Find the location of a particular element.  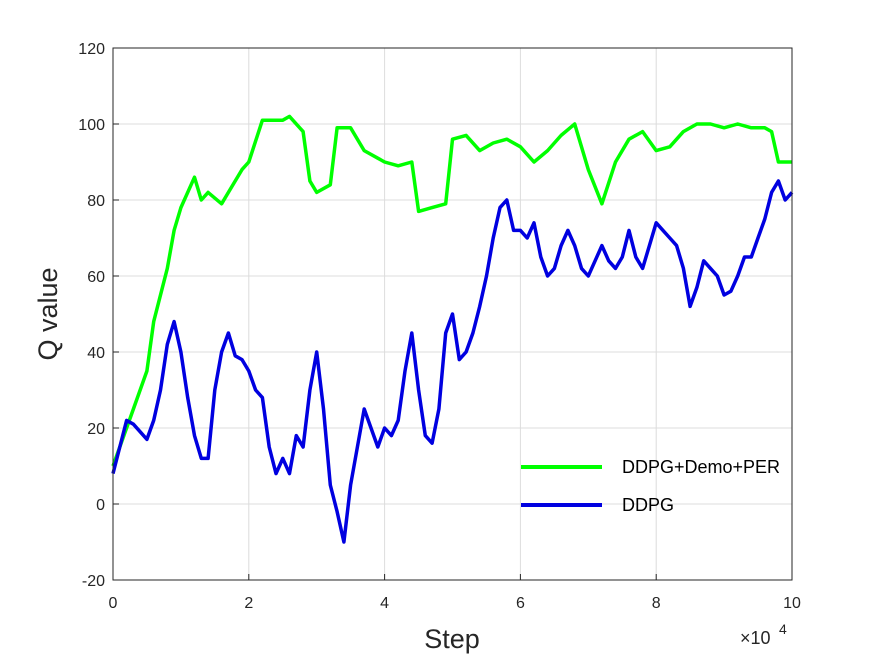

x-tick-label: 2 is located at coordinates (248, 603).